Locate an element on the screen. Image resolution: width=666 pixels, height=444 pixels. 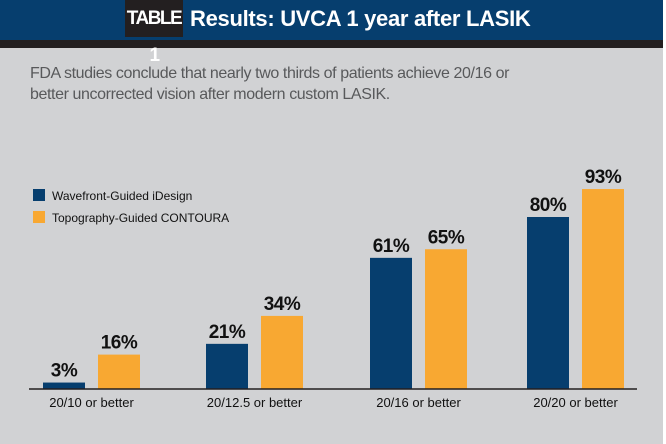
header-bar is located at coordinates (331, 20).